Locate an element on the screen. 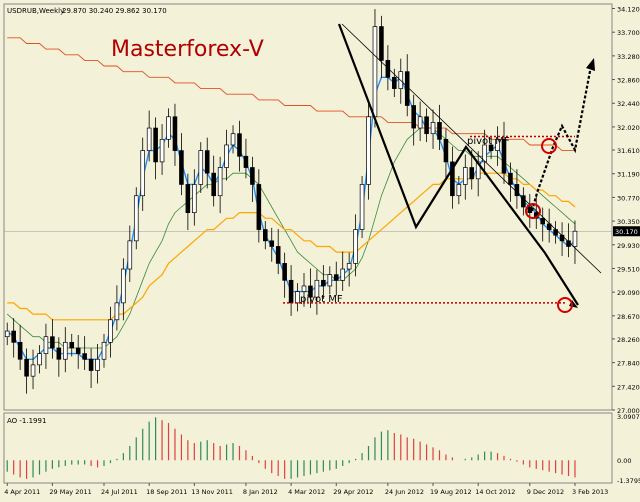 This screenshot has width=640, height=502. price-tick-label: 31.190 is located at coordinates (628, 175).